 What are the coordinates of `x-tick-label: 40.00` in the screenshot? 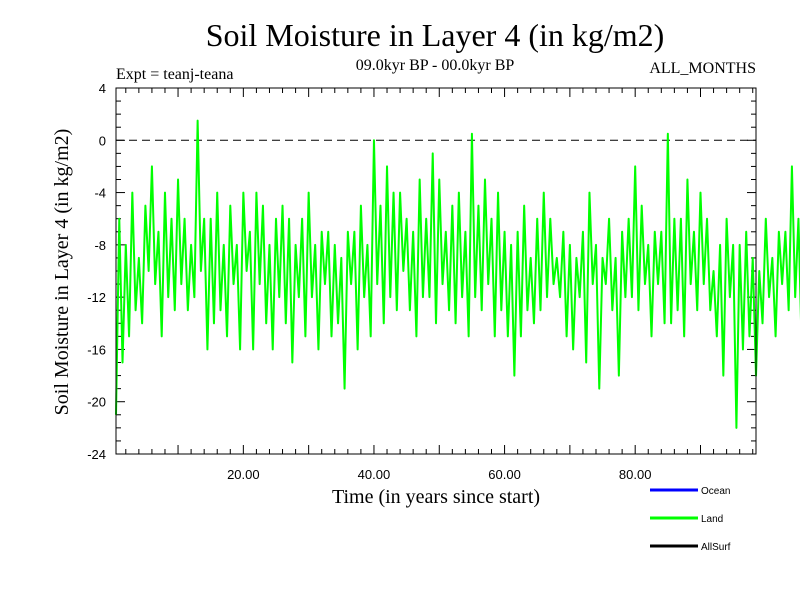 It's located at (374, 474).